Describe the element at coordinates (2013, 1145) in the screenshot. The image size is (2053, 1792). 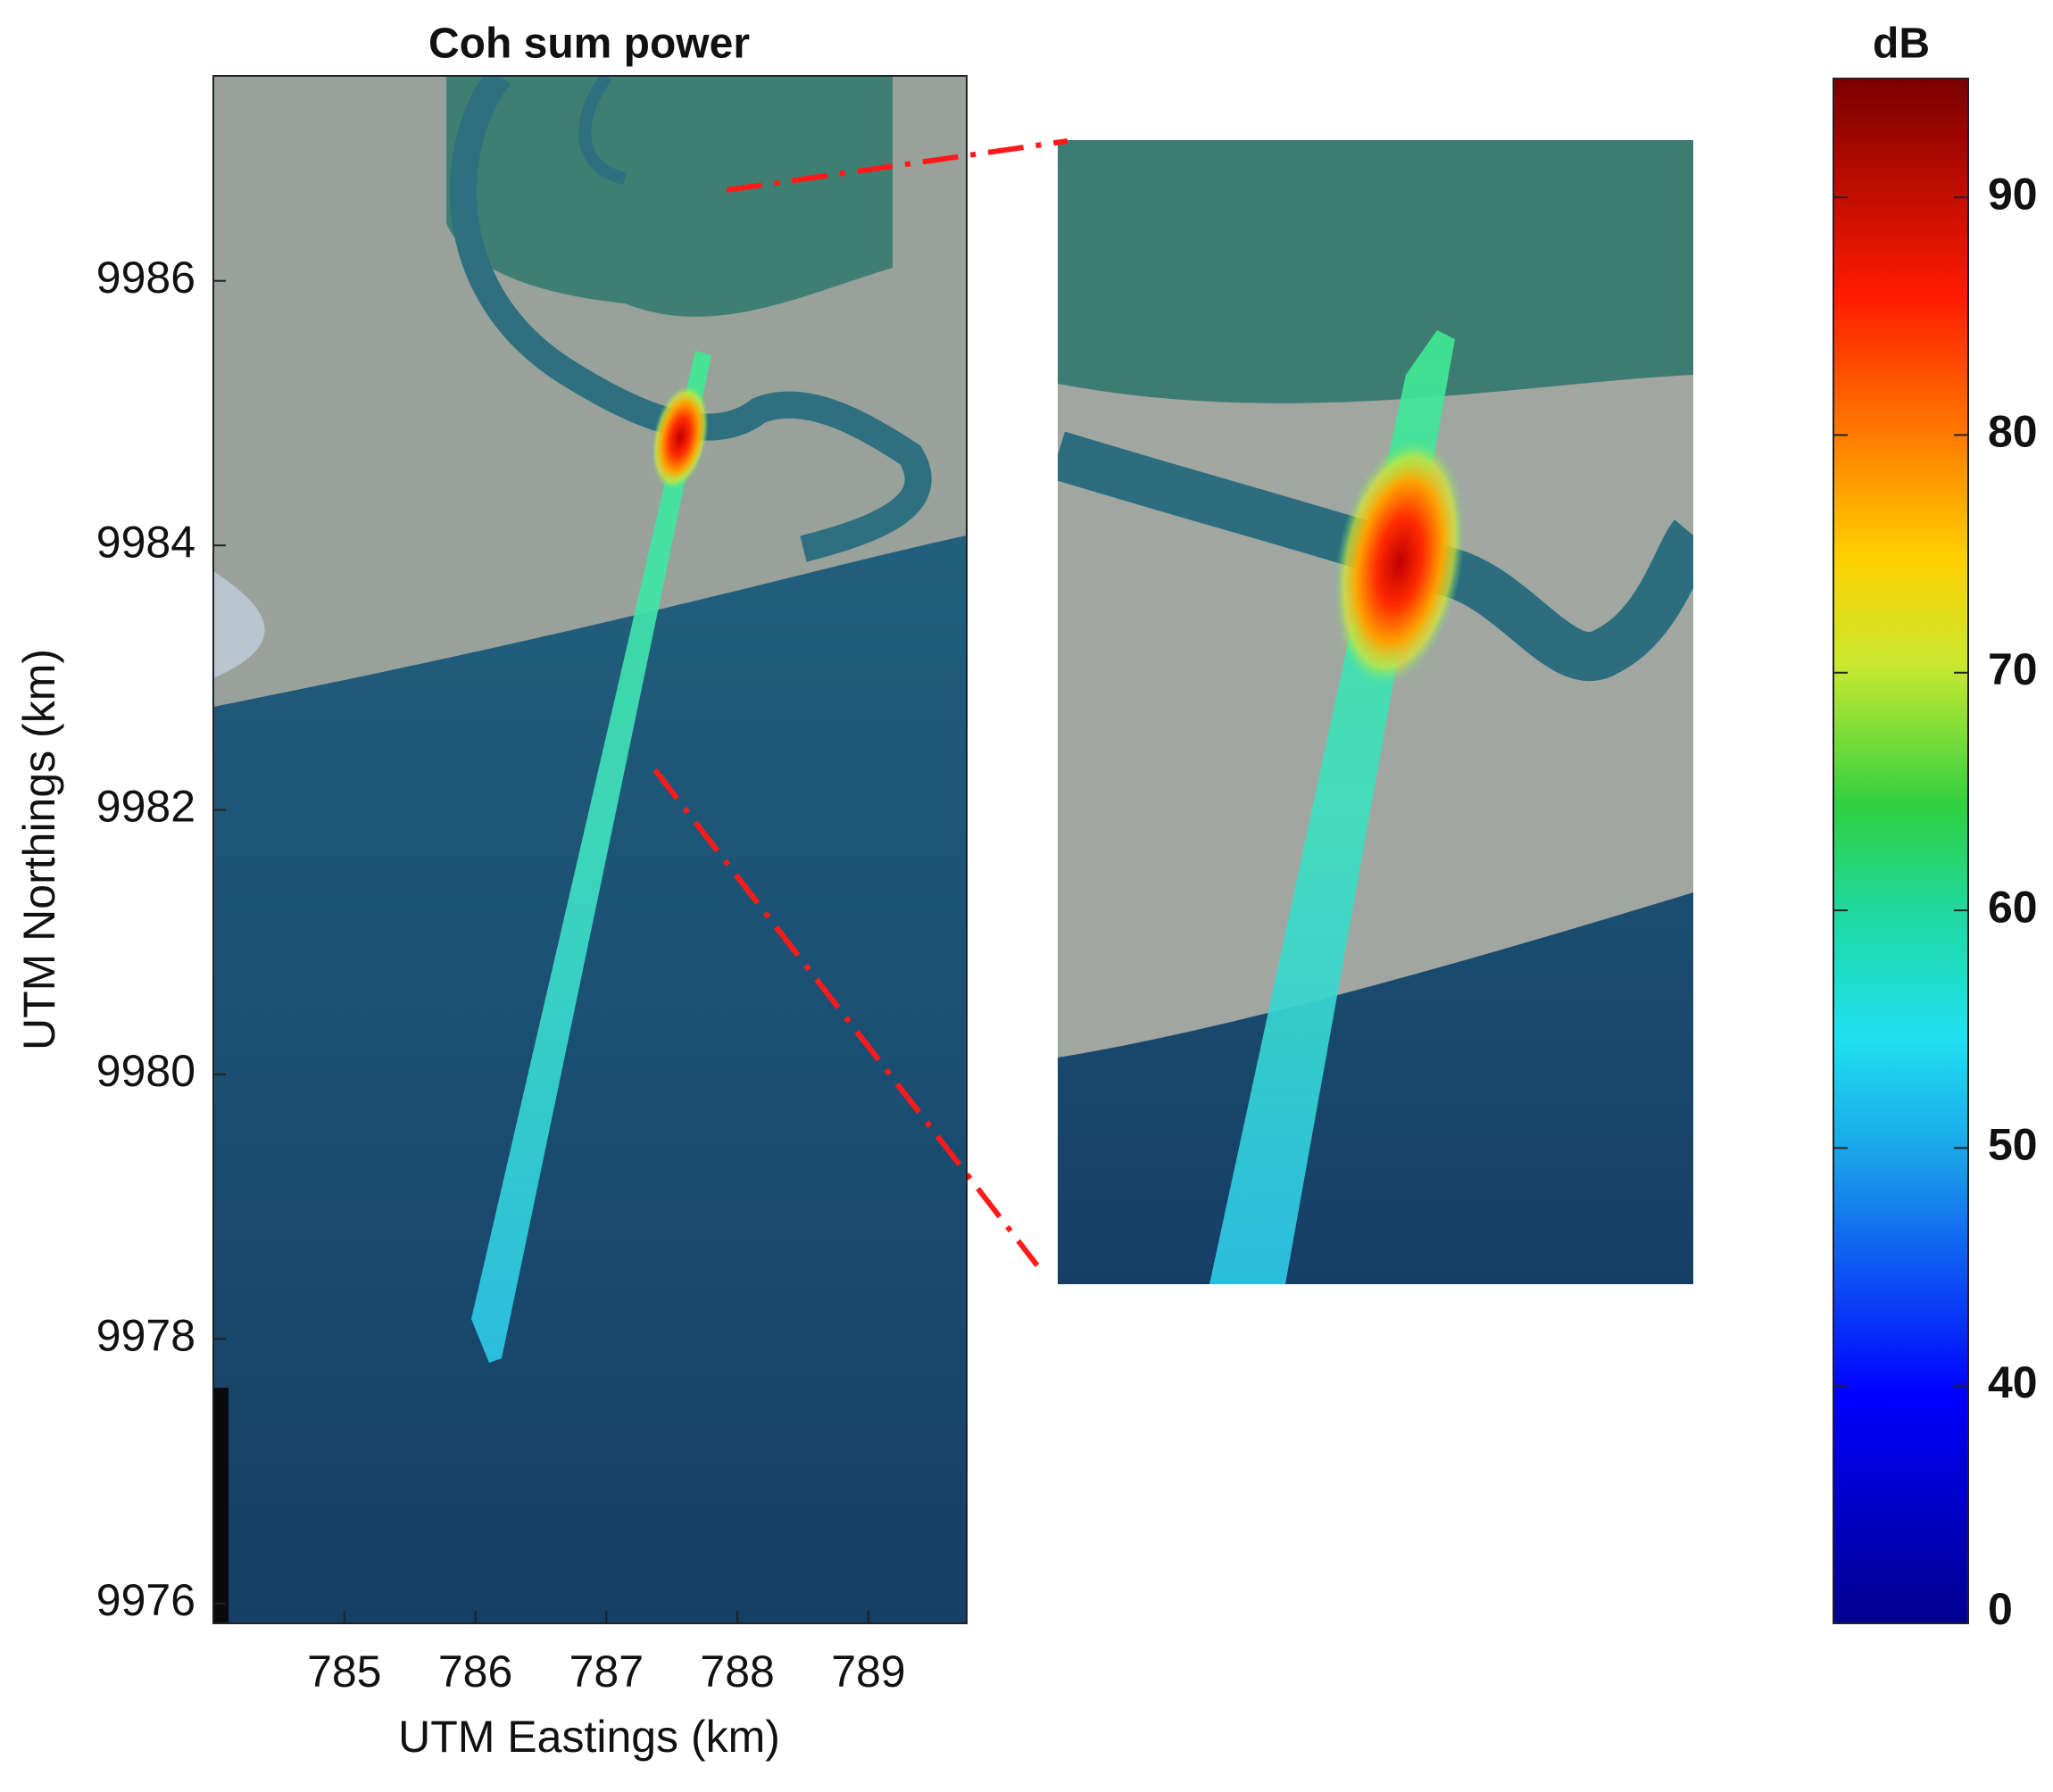
I see `colorbar-tick-label: 50` at that location.